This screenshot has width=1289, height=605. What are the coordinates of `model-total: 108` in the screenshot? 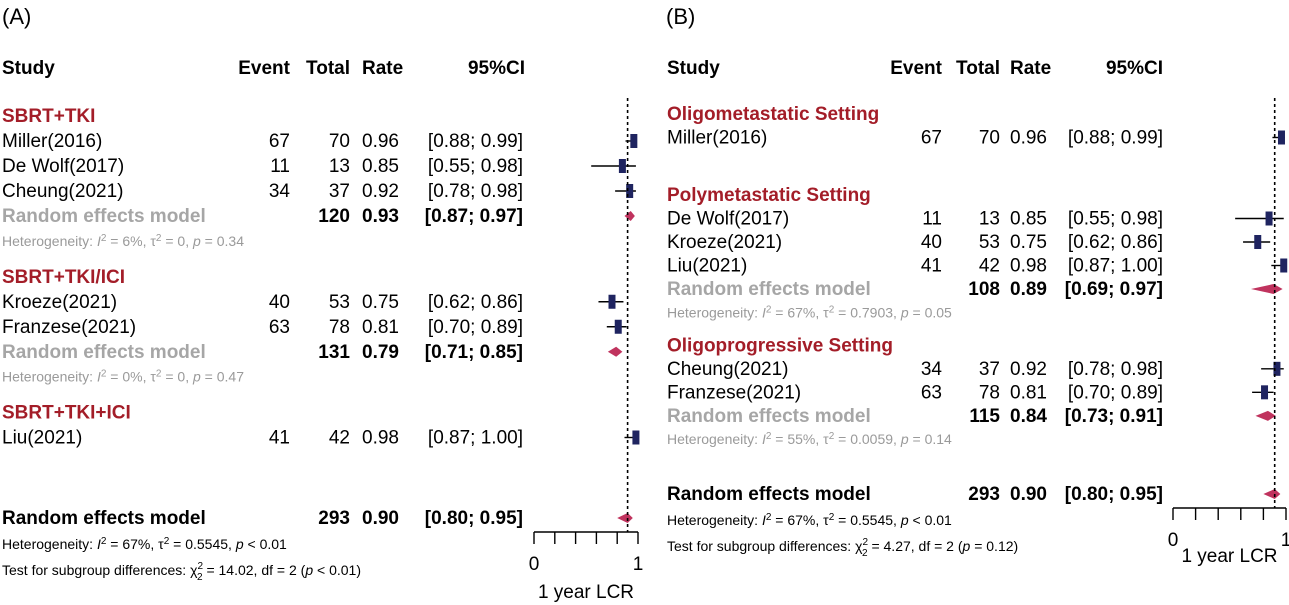 It's located at (984, 289).